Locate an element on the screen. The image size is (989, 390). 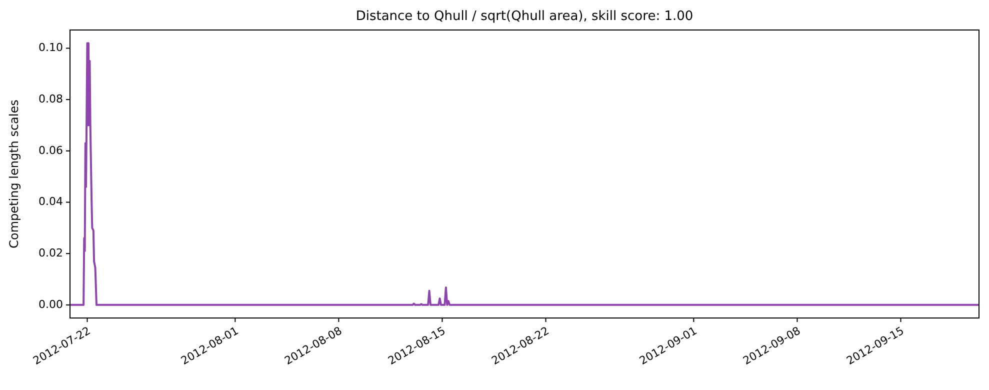
y-tick-label: 0.08 is located at coordinates (50, 99).